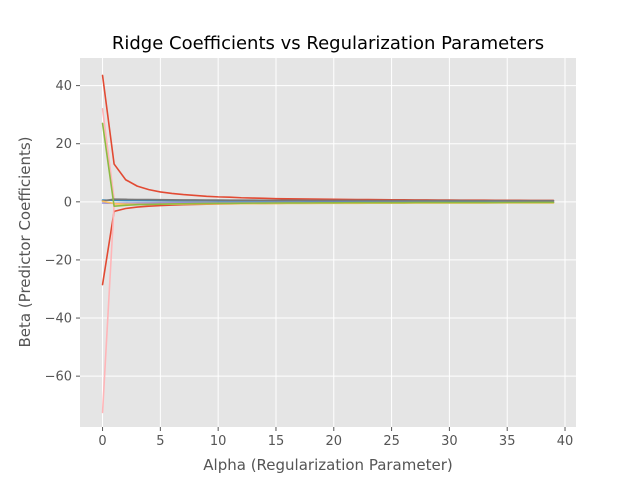  What do you see at coordinates (58, 260) in the screenshot?
I see `y-tick-label: −20` at bounding box center [58, 260].